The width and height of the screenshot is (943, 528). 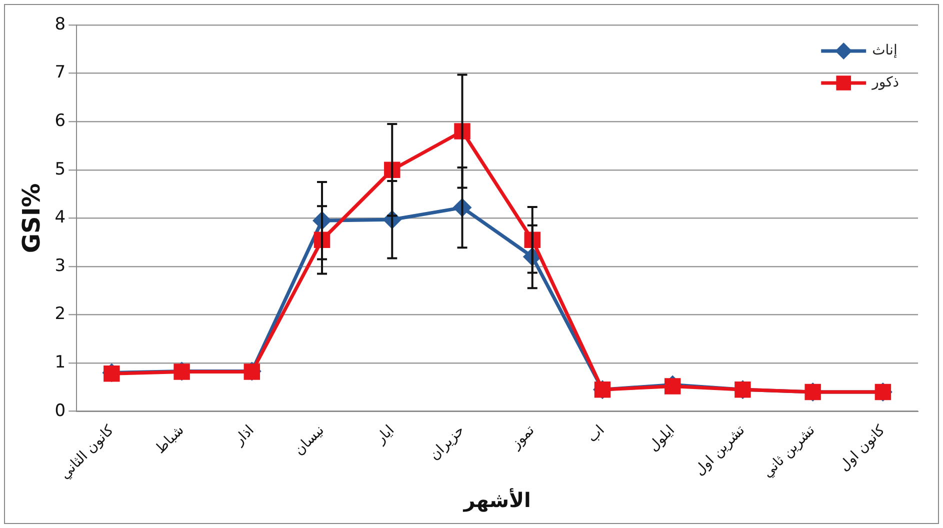 What do you see at coordinates (170, 440) in the screenshot?
I see `x-tick-label: شباط` at bounding box center [170, 440].